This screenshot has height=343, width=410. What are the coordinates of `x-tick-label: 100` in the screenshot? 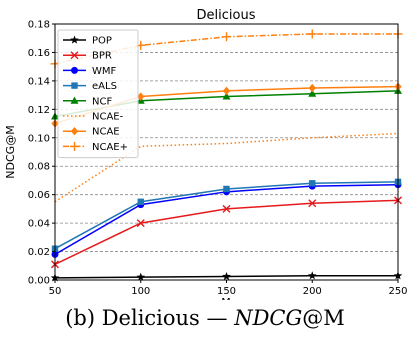 It's located at (140, 291).